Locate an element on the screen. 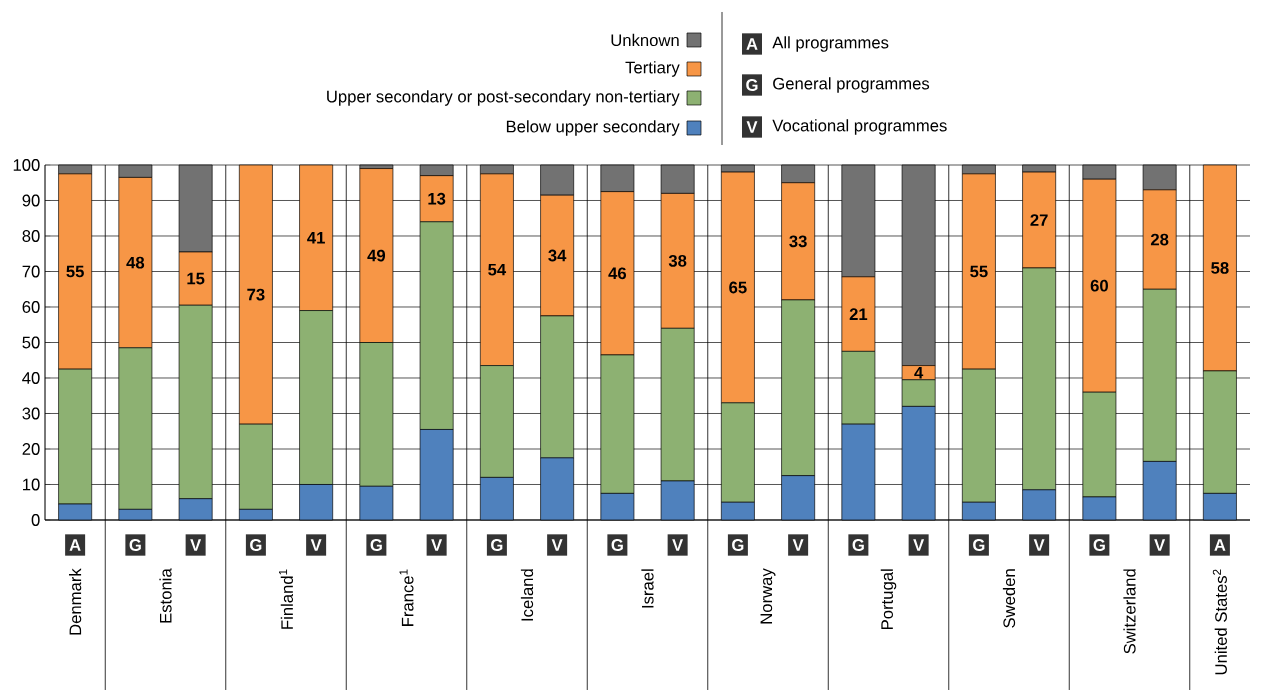 The height and width of the screenshot is (694, 1266). category-label: G is located at coordinates (752, 85).